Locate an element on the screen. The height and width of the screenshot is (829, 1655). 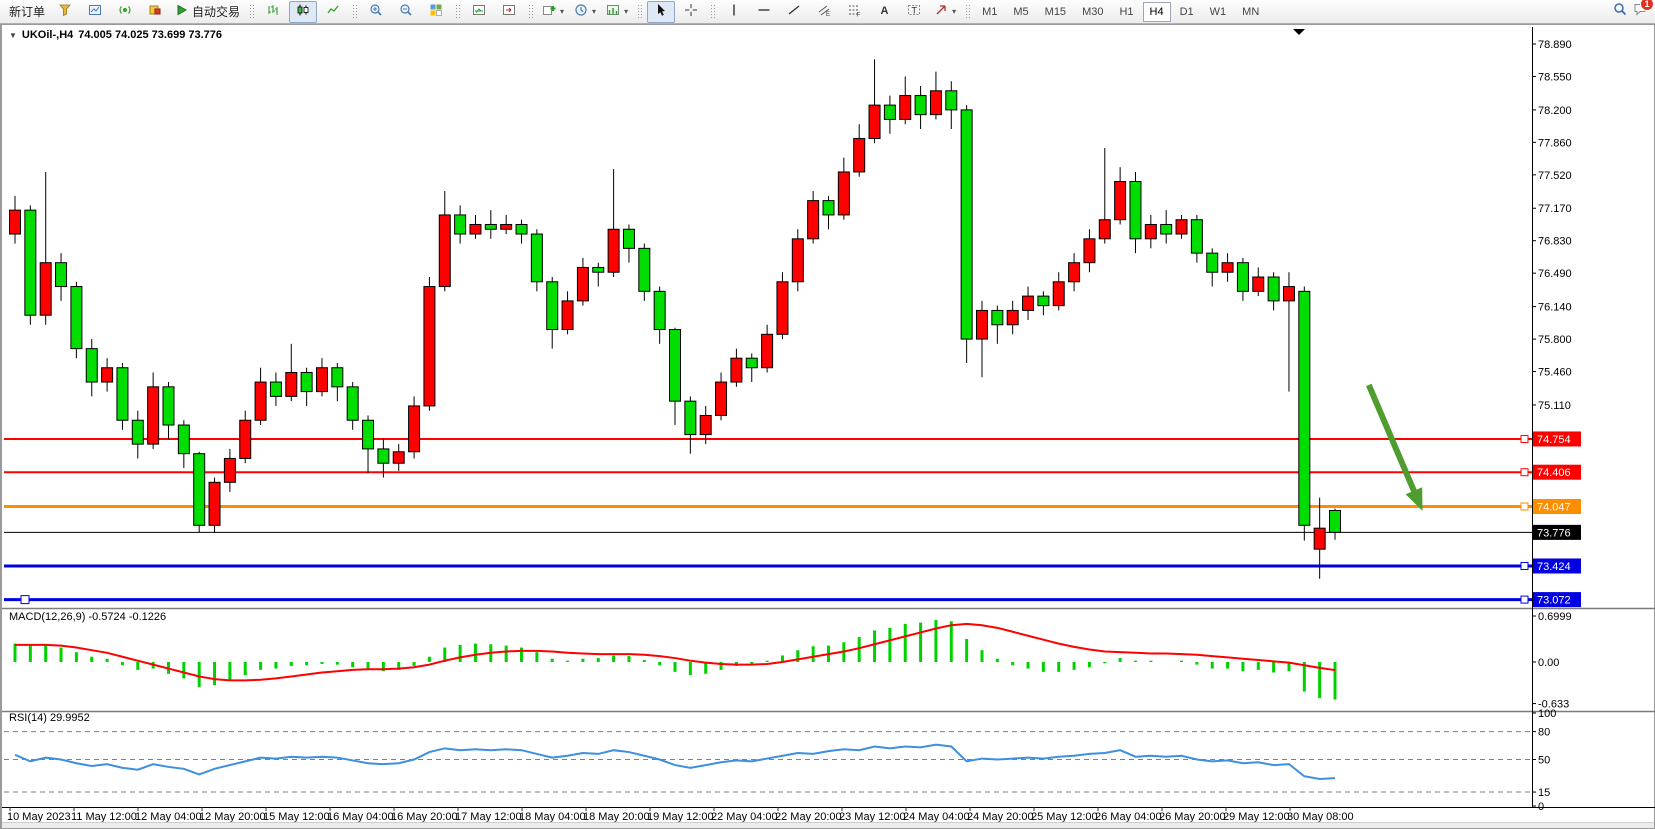
candlestick-chart-button is located at coordinates (303, 11).